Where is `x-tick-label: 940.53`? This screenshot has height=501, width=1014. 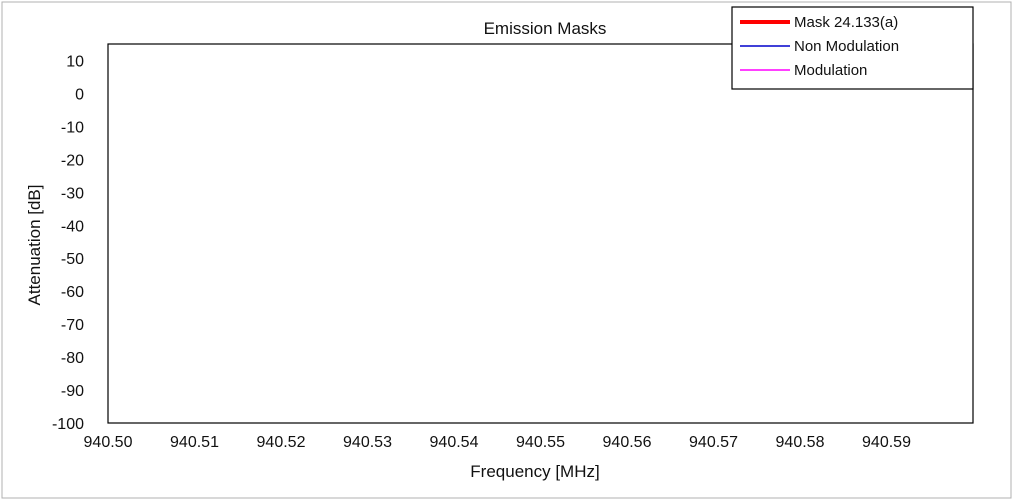 x-tick-label: 940.53 is located at coordinates (367, 442).